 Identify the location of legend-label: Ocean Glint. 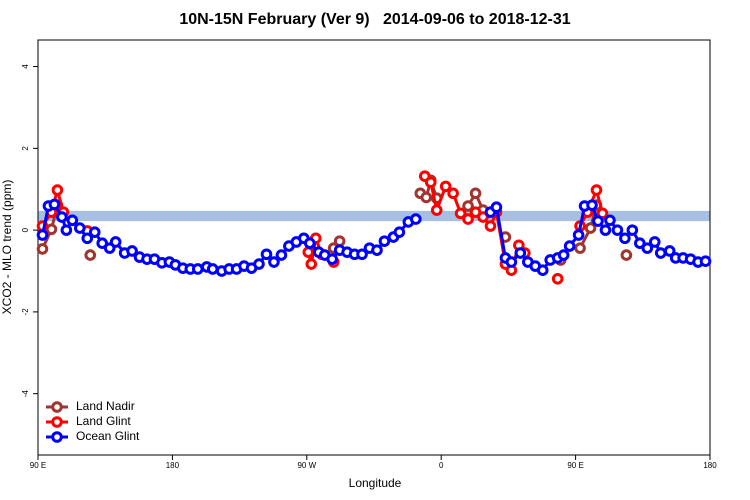
(108, 436).